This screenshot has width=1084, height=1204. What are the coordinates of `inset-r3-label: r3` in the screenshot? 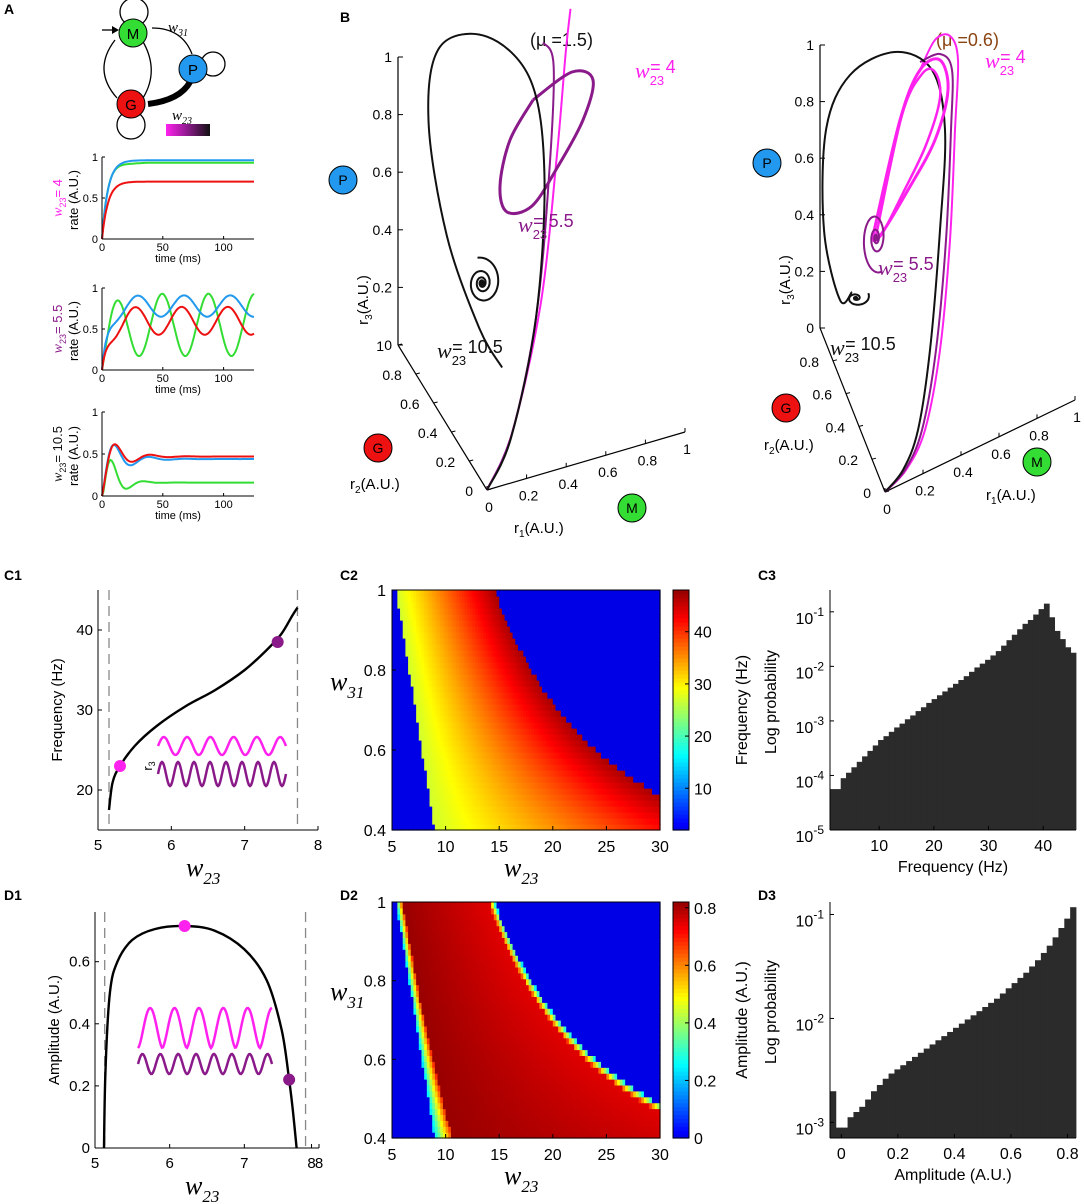 It's located at (148, 765).